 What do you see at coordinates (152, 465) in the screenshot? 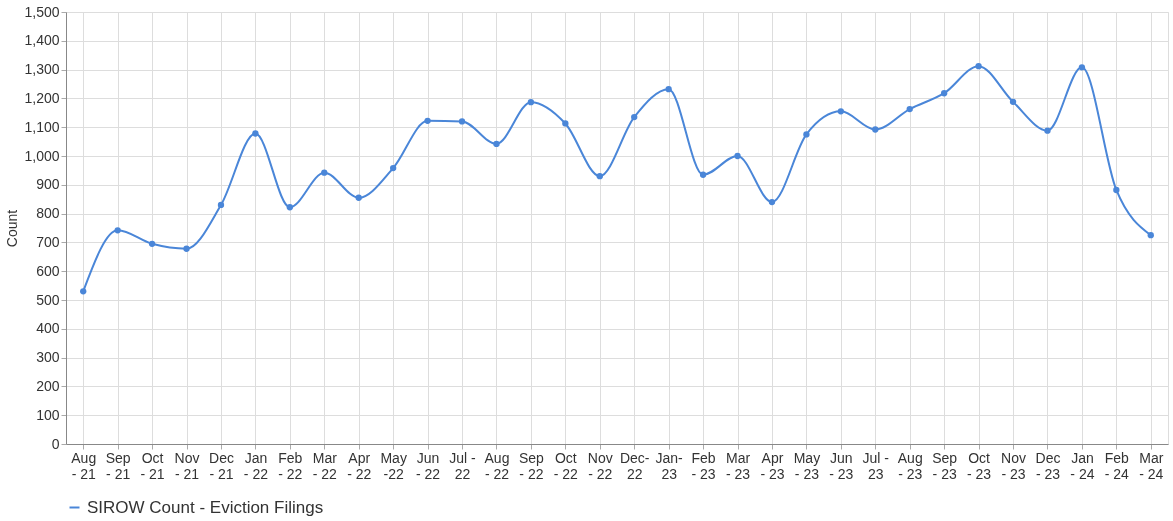
I see `x-tick-label: Oct - 21` at bounding box center [152, 465].